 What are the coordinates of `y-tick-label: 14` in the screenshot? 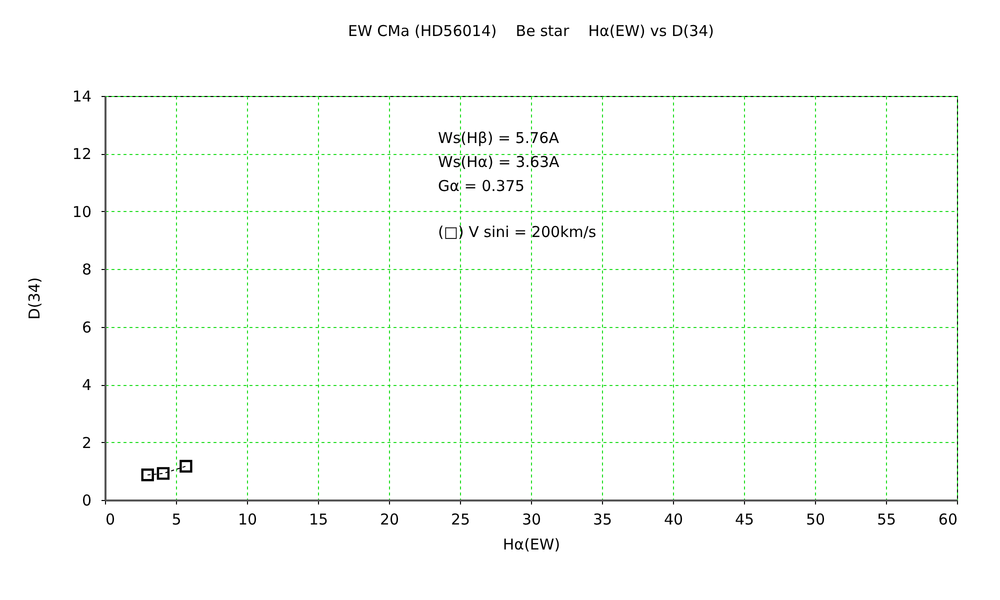 It's located at (82, 97).